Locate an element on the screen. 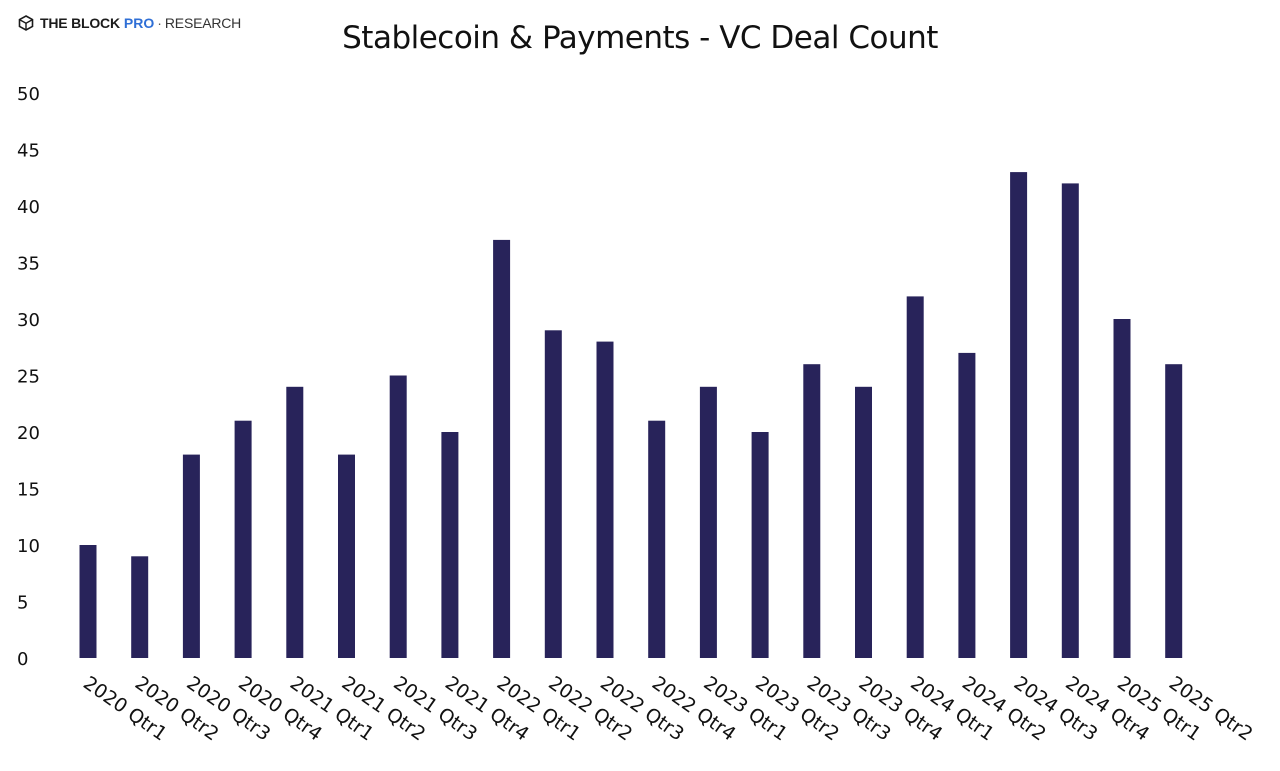 The width and height of the screenshot is (1280, 771). y-tick-label: 15 is located at coordinates (28, 490).